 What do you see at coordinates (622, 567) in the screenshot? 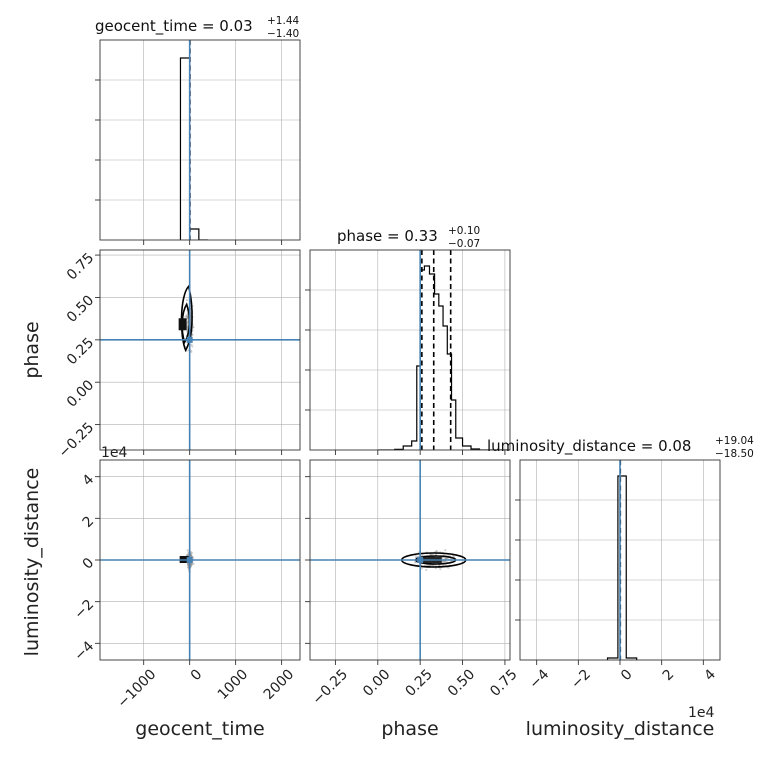
I see `histogram-luminosity_distance` at bounding box center [622, 567].